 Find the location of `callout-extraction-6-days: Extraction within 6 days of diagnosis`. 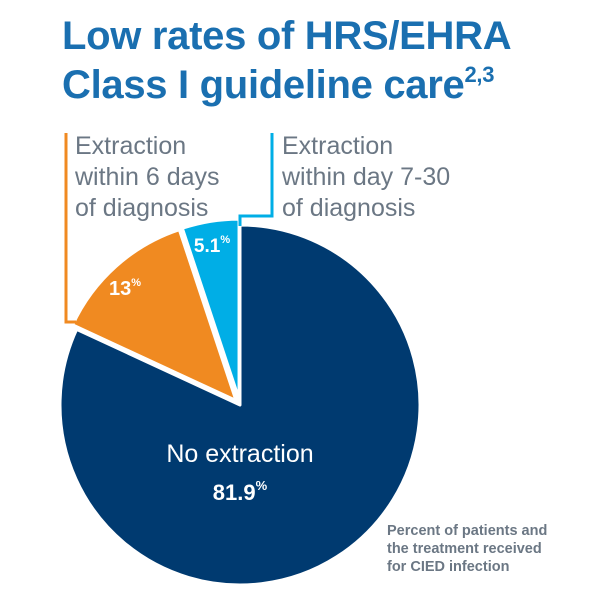

callout-extraction-6-days: Extraction within 6 days of diagnosis is located at coordinates (147, 177).